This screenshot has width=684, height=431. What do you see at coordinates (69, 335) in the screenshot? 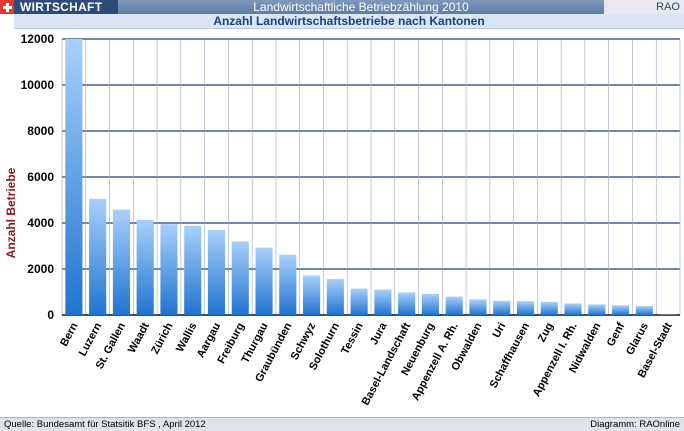
I see `x-tick-label: Bern` at bounding box center [69, 335].